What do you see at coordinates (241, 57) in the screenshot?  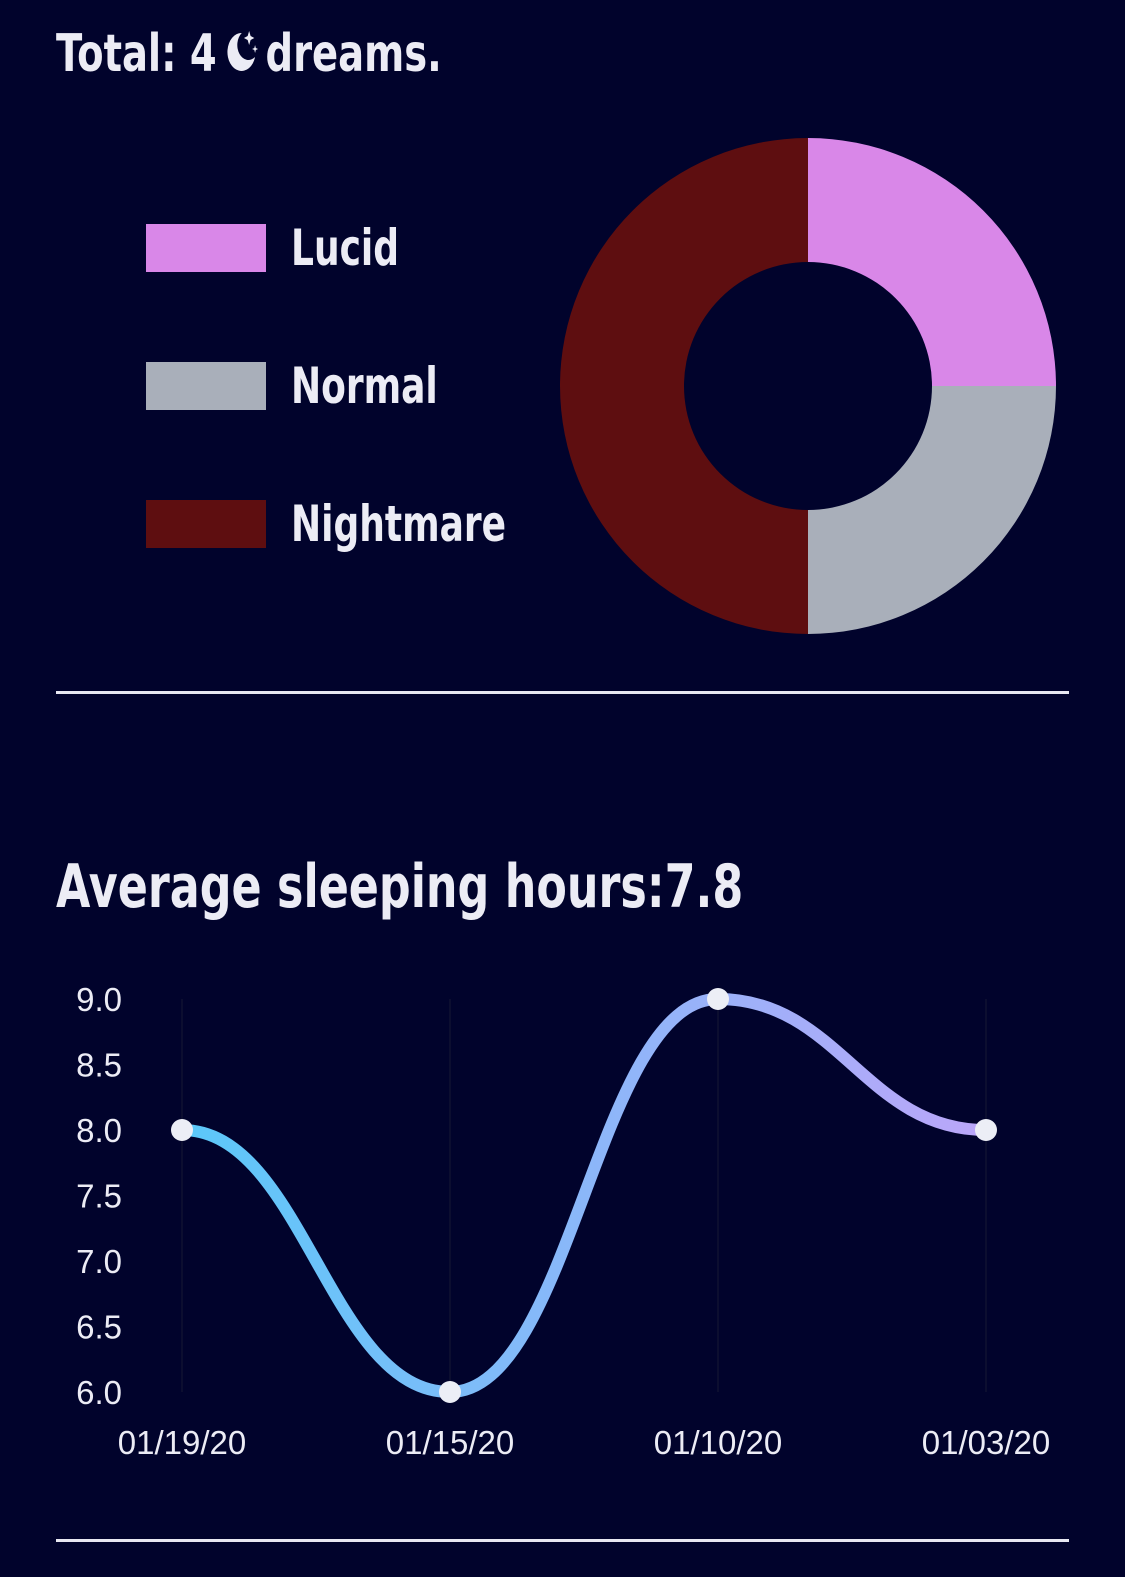 I see `moon-stars-icon` at bounding box center [241, 57].